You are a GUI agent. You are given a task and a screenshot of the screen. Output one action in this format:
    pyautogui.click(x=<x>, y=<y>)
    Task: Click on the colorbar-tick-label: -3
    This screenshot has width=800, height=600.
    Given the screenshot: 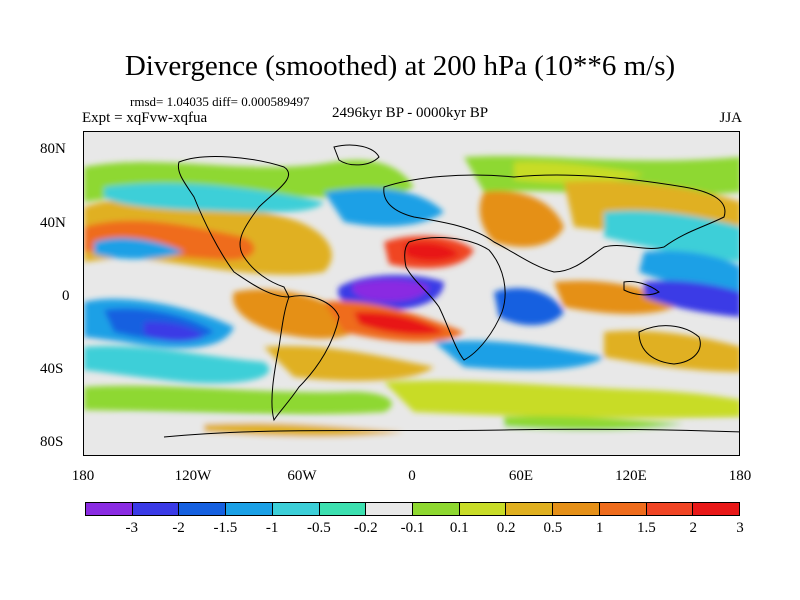 What is the action you would take?
    pyautogui.click(x=132, y=528)
    